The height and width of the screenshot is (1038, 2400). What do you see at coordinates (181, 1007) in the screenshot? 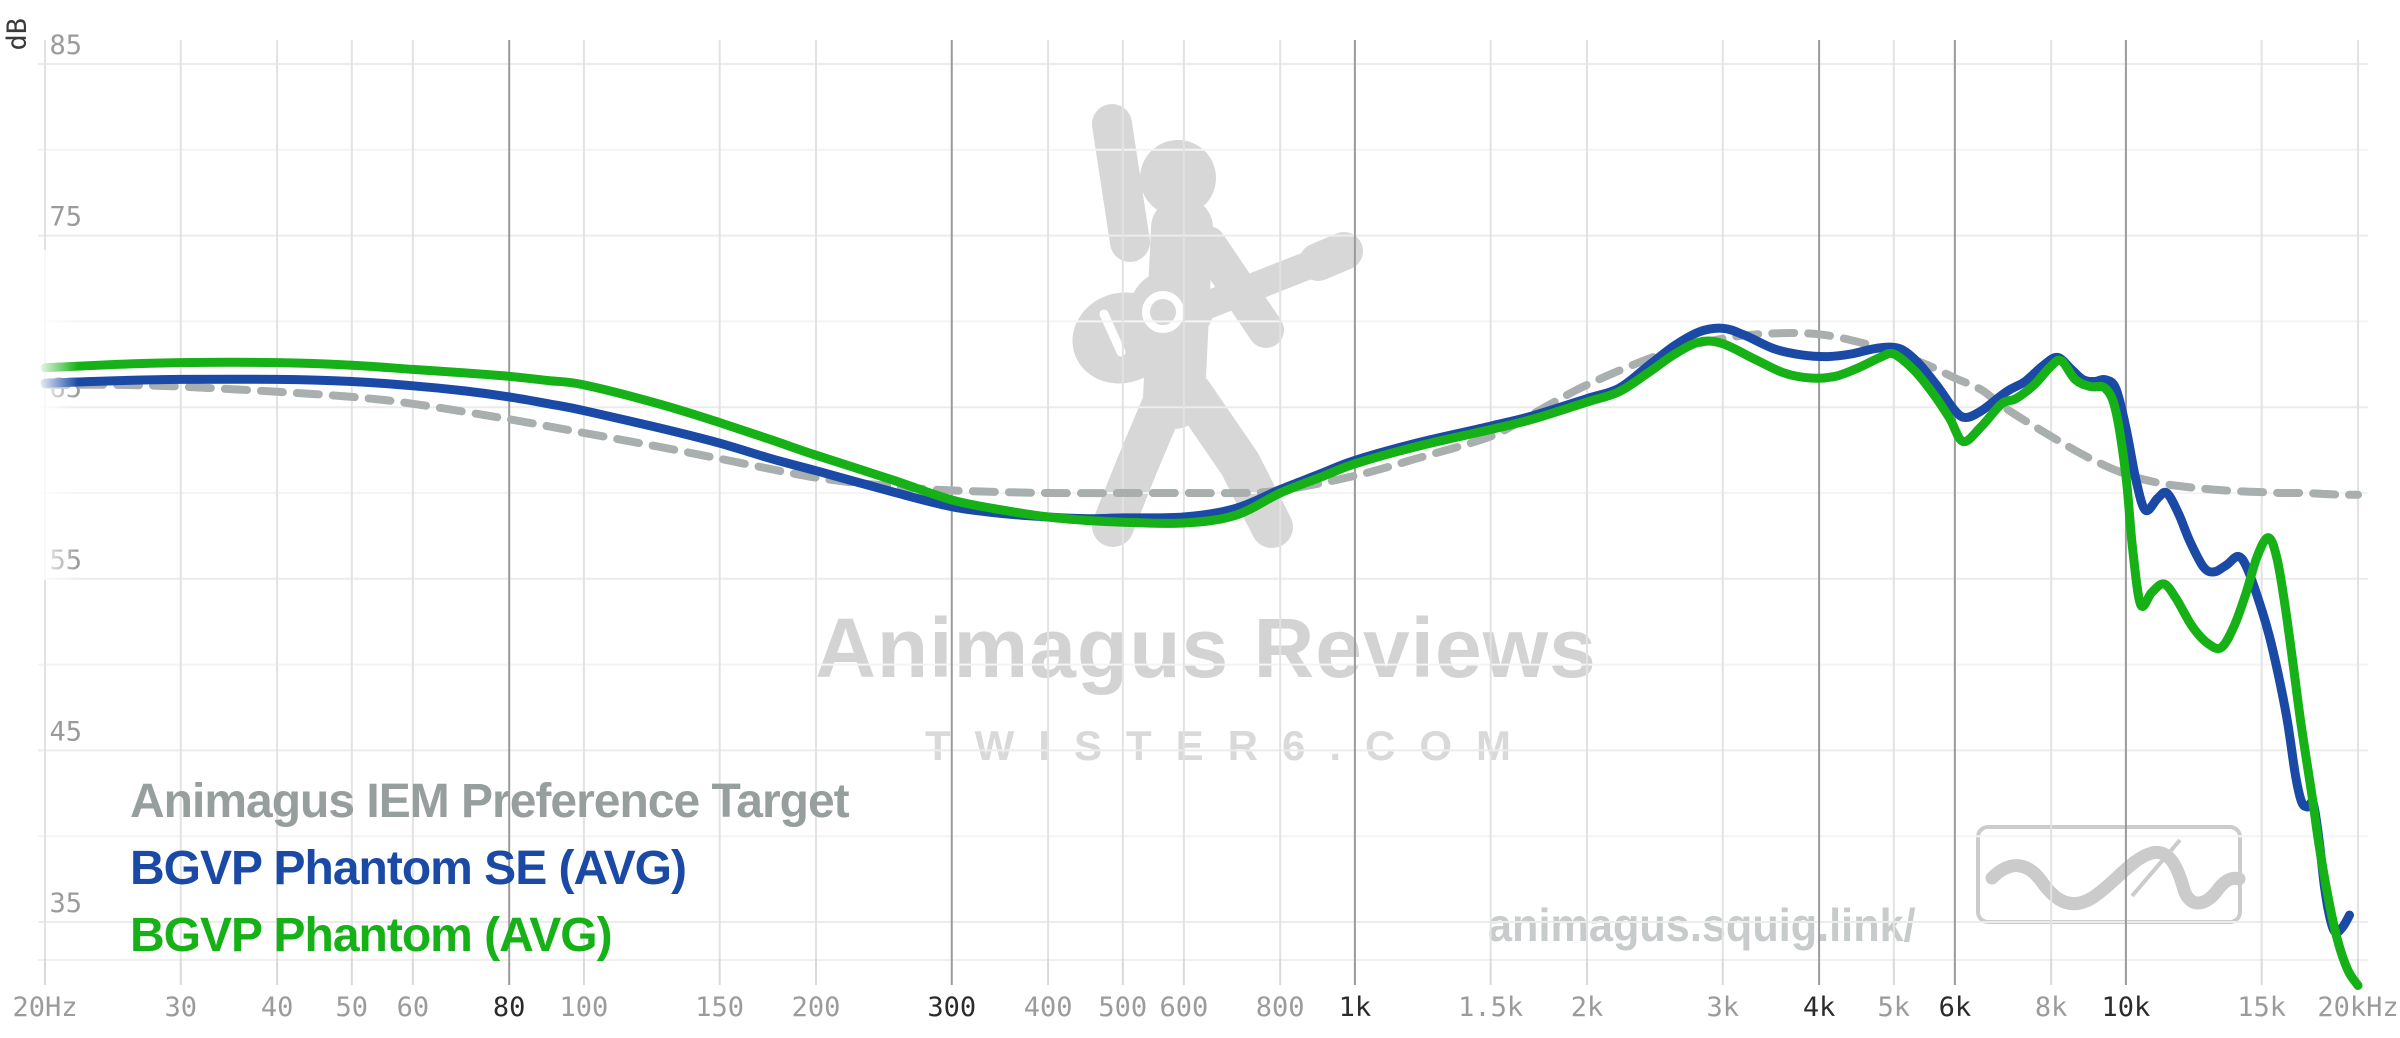
I see `x-tick-label-30: 30` at bounding box center [181, 1007].